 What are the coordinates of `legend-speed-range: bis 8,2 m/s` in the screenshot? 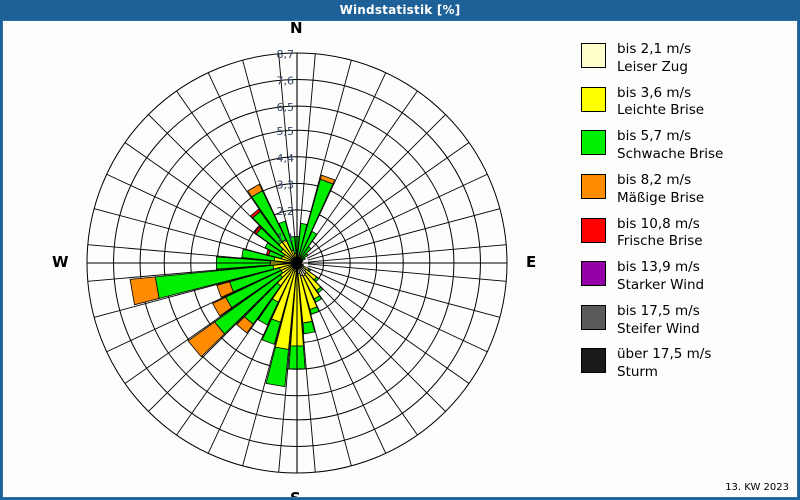 It's located at (654, 179).